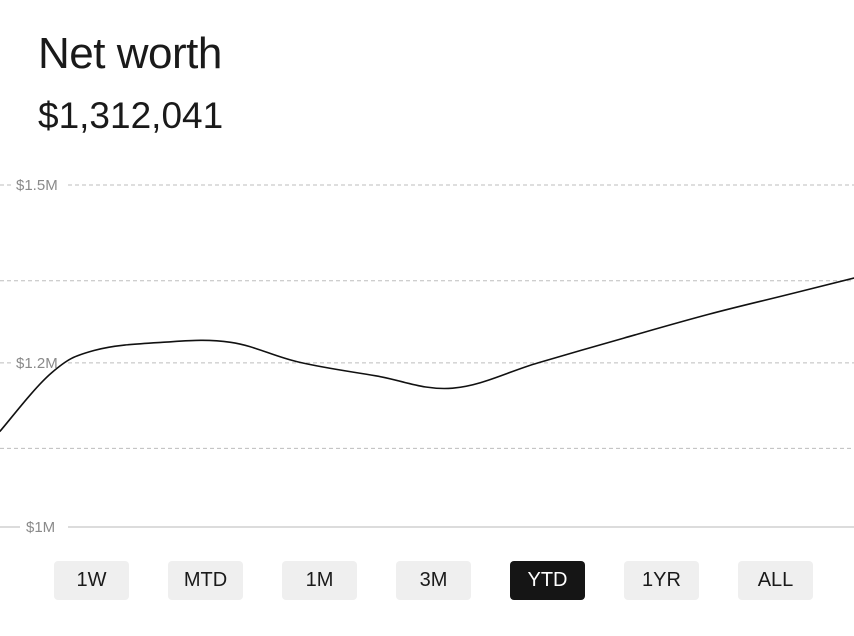 The width and height of the screenshot is (854, 636). What do you see at coordinates (547, 580) in the screenshot?
I see `range-button-ytd: YTD` at bounding box center [547, 580].